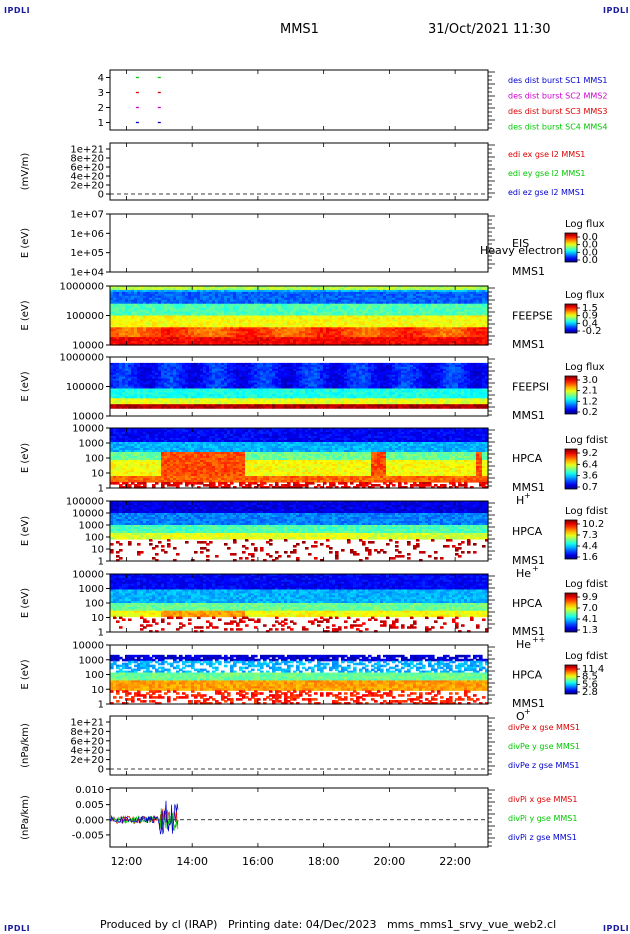 The image size is (630, 934). I want to click on hpca_h-instrument-label: HPCA, so click(527, 458).